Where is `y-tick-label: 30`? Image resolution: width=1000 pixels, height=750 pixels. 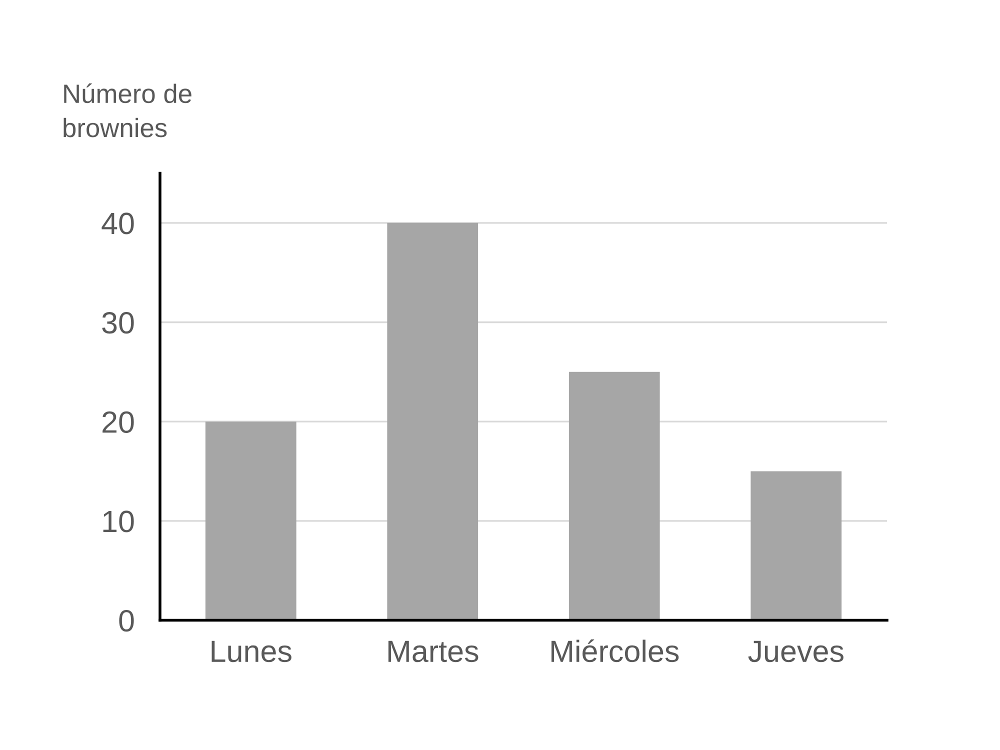 y-tick-label: 30 is located at coordinates (118, 323).